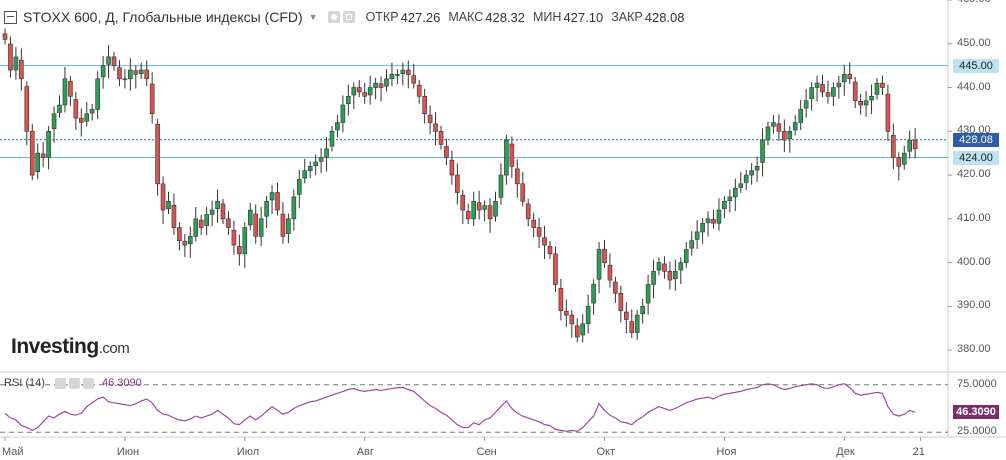 This screenshot has height=460, width=1006. I want to click on high-value: 428.32, so click(505, 17).